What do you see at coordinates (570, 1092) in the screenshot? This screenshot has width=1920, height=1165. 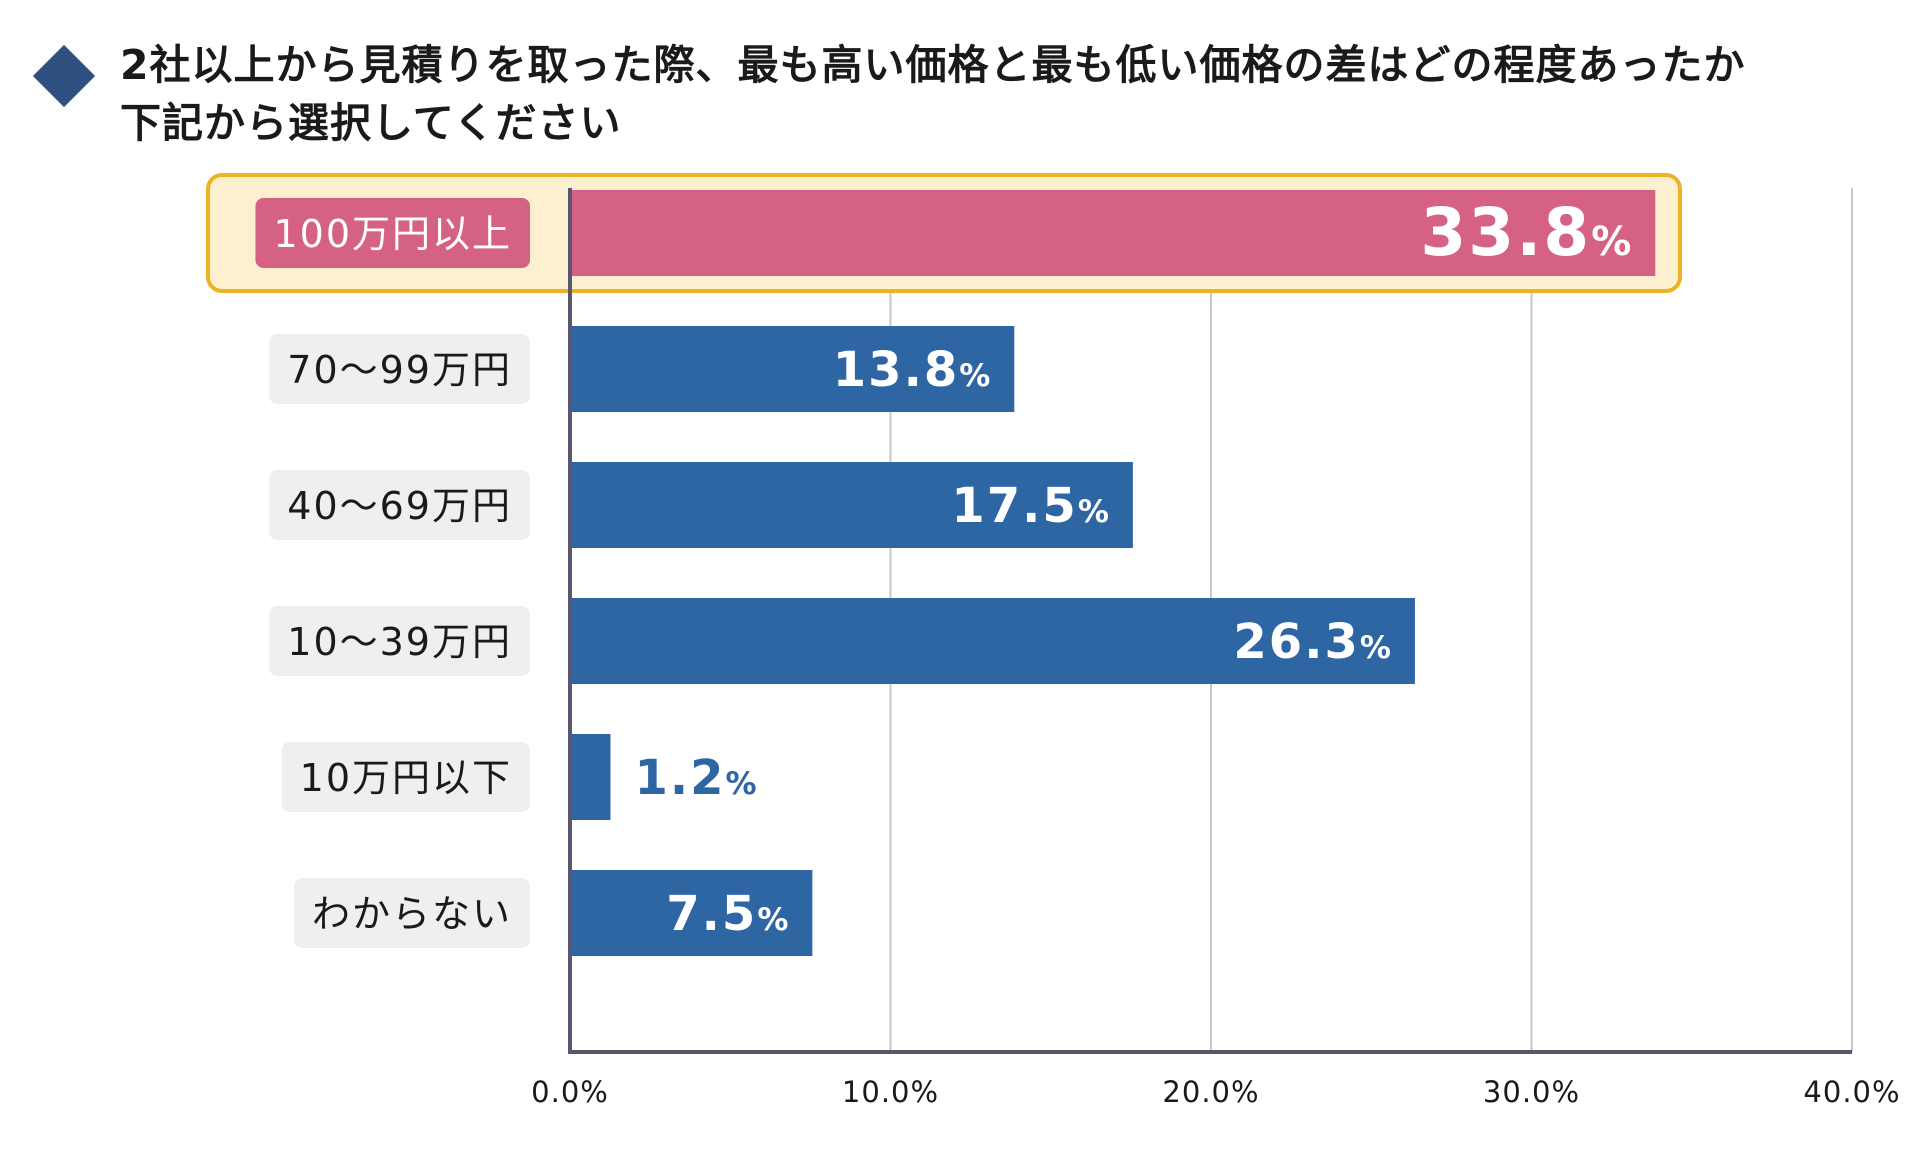 I see `x-tick-label-0: 0.0%` at bounding box center [570, 1092].